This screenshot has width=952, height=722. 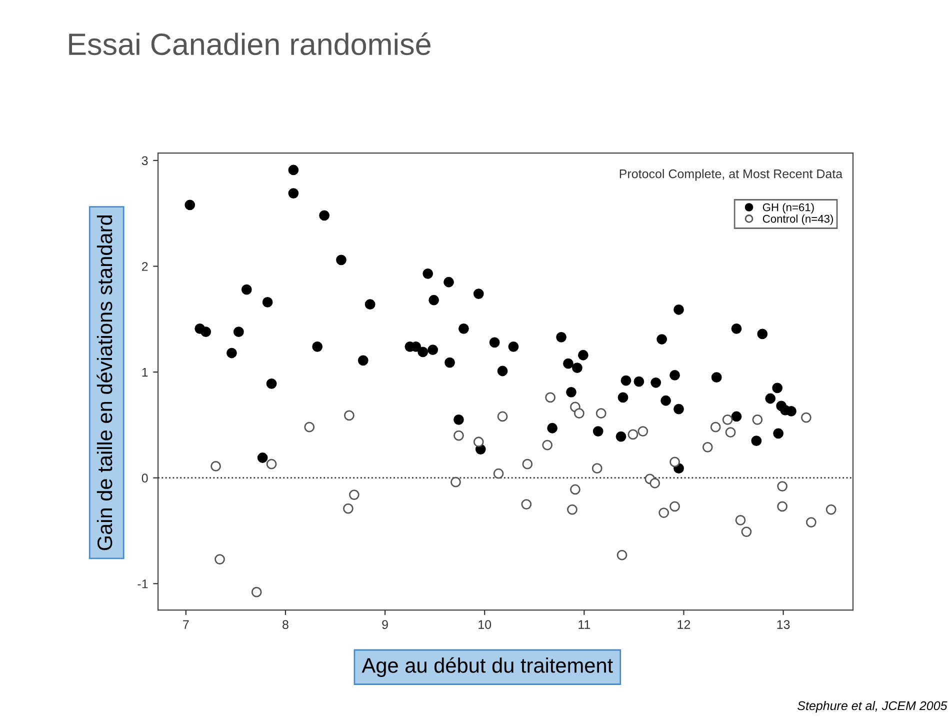 What do you see at coordinates (797, 219) in the screenshot?
I see `legend-label: Control (n=43)` at bounding box center [797, 219].